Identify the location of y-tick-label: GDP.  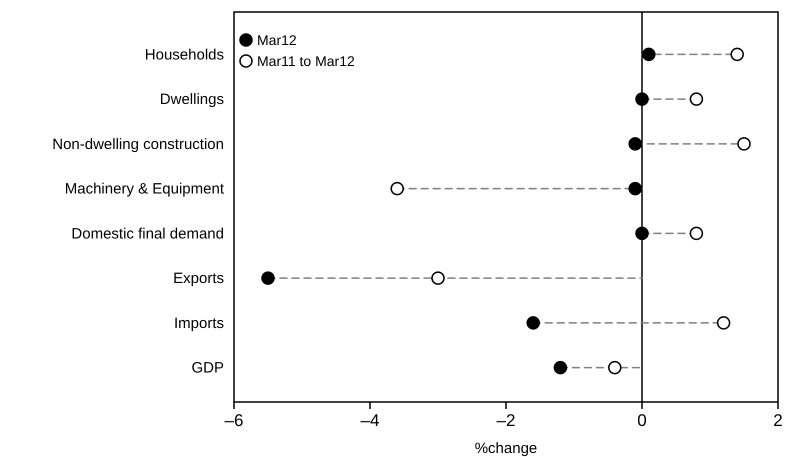
(207, 368).